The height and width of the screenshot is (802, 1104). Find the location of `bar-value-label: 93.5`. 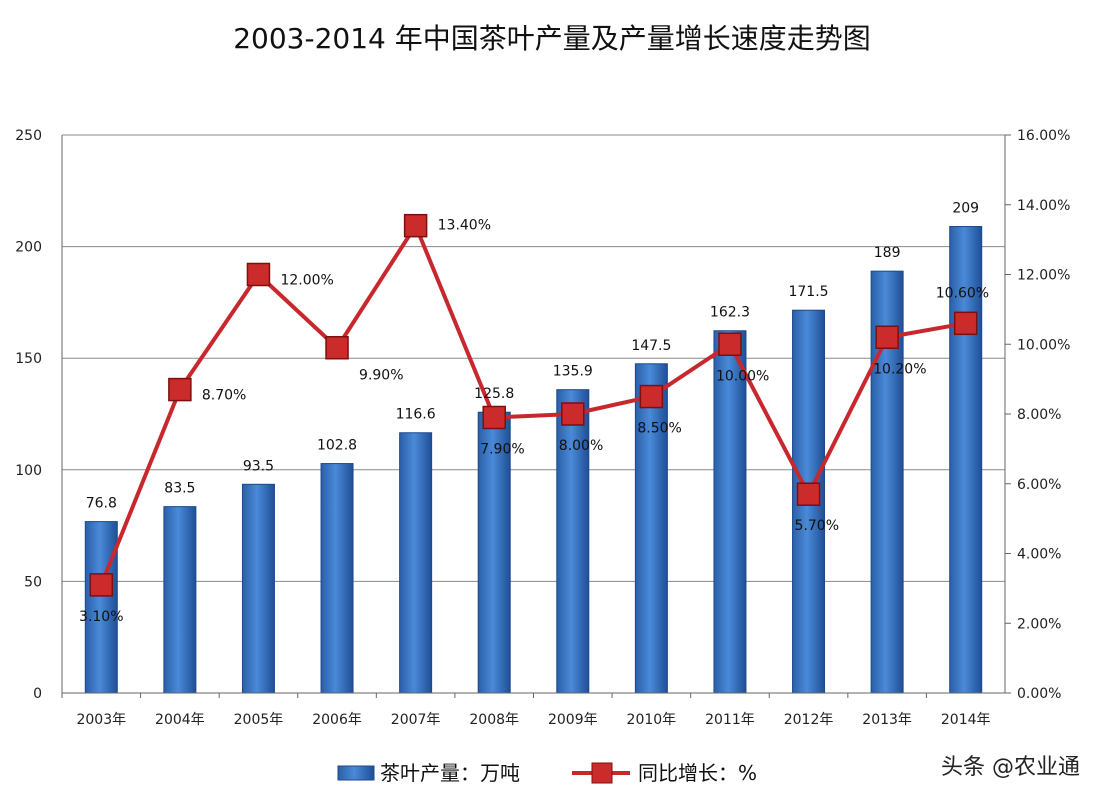

bar-value-label: 93.5 is located at coordinates (258, 466).